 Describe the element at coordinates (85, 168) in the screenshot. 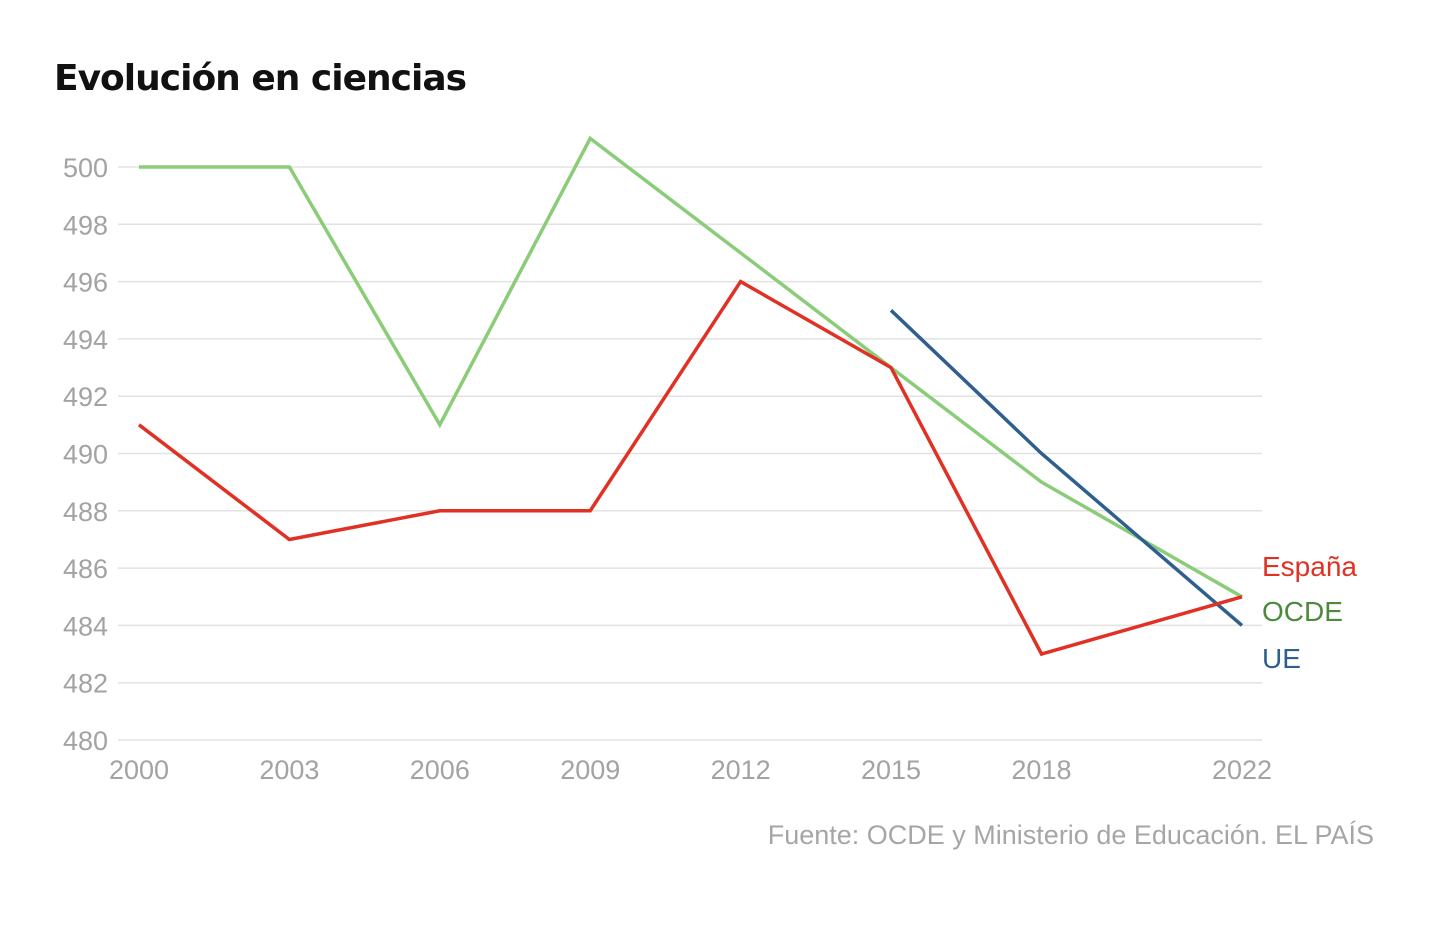

I see `y-tick-label: 500` at that location.